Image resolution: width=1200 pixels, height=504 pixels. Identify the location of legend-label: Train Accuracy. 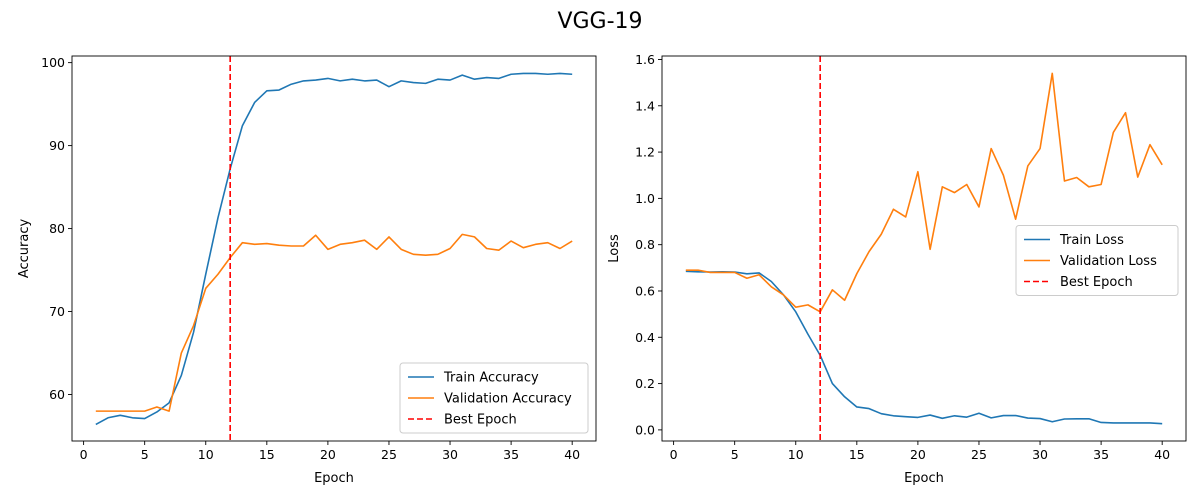
(491, 378).